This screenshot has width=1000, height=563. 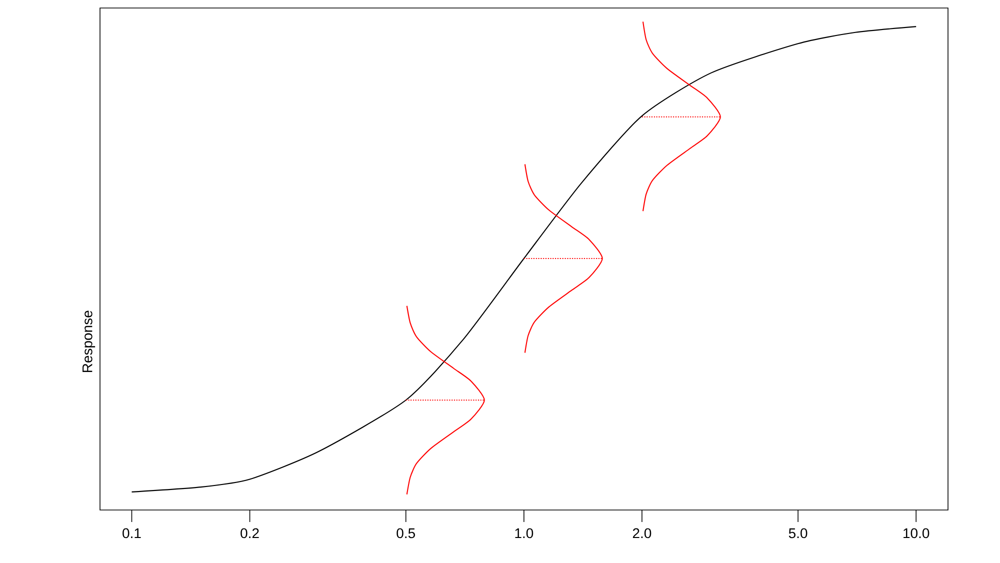 What do you see at coordinates (89, 341) in the screenshot?
I see `y-axis-title: Response` at bounding box center [89, 341].